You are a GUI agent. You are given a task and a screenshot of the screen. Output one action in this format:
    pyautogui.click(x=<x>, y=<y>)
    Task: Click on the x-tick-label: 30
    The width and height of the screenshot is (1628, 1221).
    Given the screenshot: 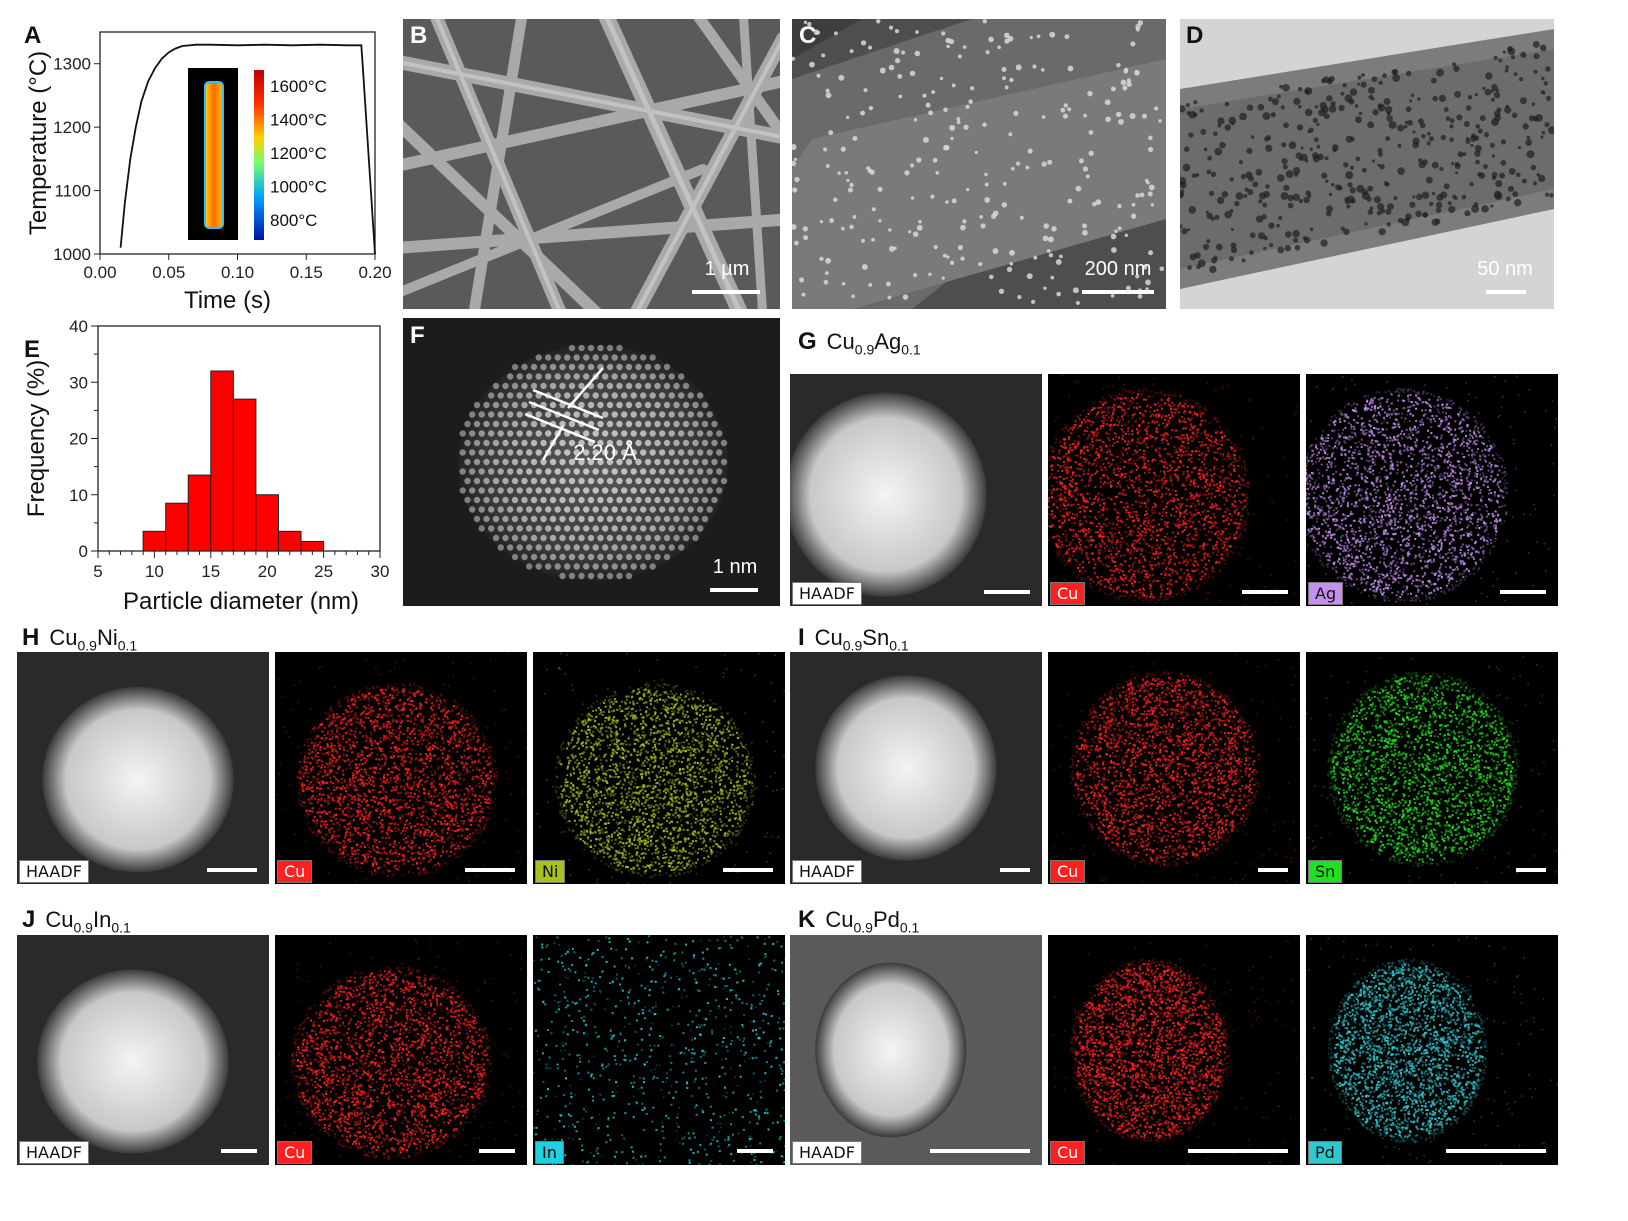 What is the action you would take?
    pyautogui.click(x=380, y=571)
    